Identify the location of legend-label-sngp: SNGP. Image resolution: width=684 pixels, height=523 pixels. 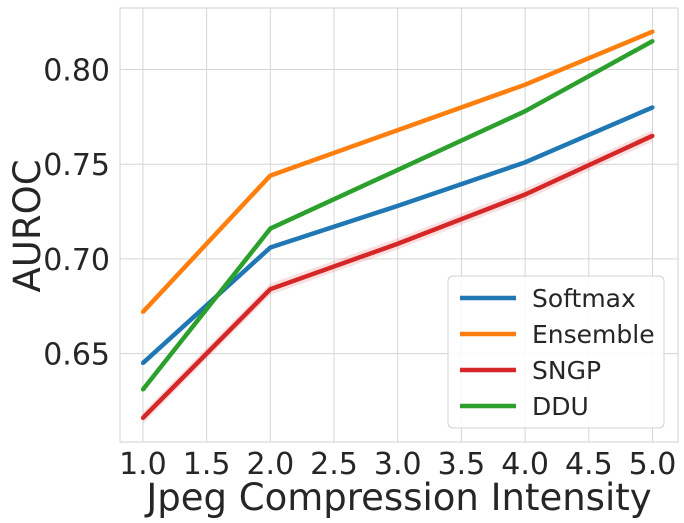
(566, 370).